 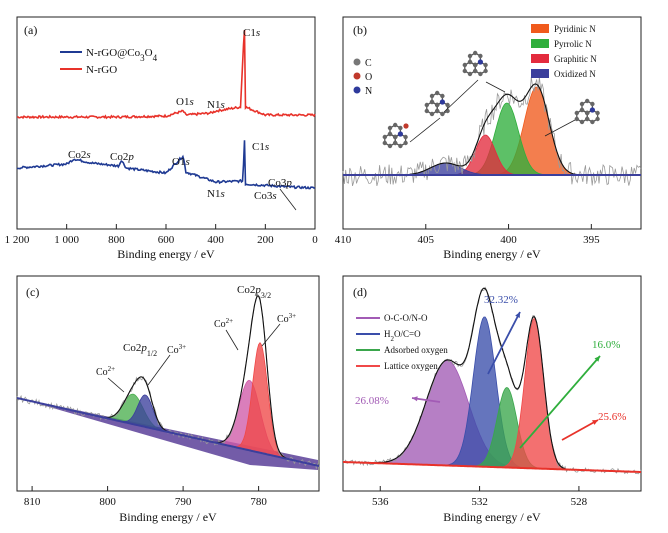 I want to click on legend-label-h2o: H2O/C=O, so click(x=402, y=336).